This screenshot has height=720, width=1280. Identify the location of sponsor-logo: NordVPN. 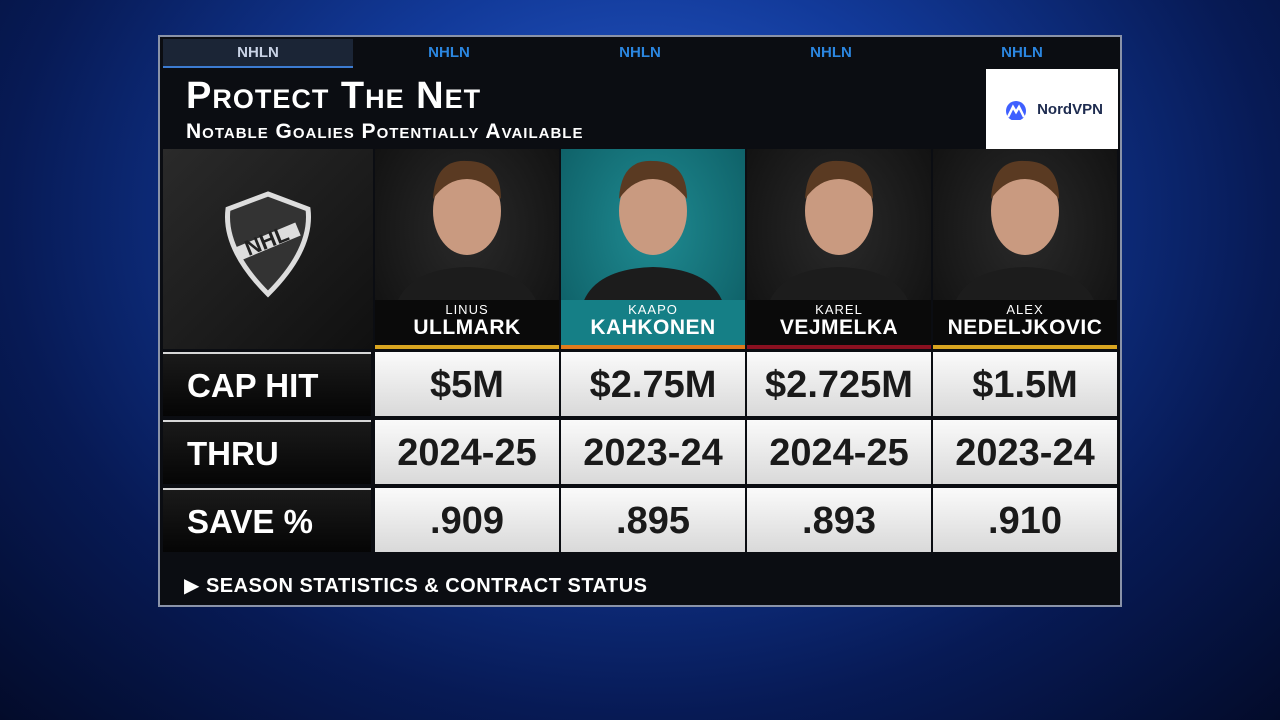
(1052, 109).